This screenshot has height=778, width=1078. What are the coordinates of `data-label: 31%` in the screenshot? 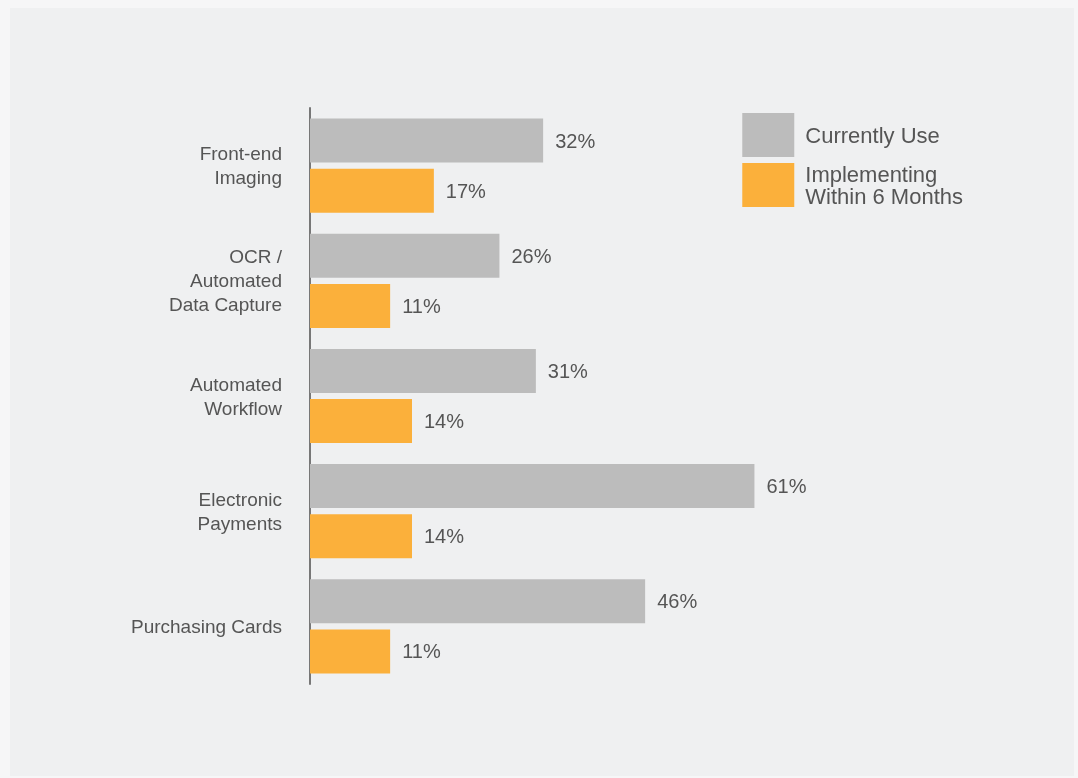 It's located at (568, 370).